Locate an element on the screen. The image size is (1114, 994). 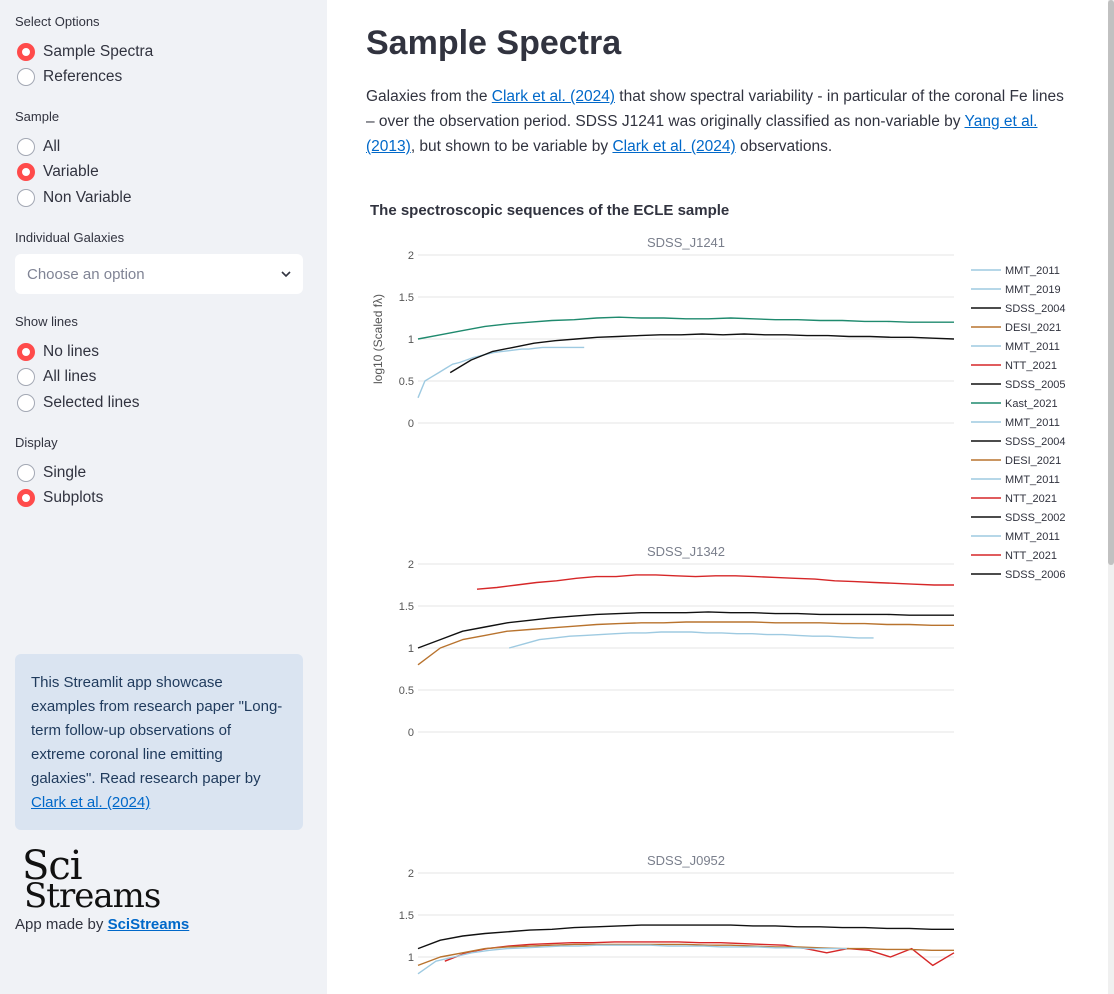
radio-selected-lines-label: Selected lines is located at coordinates (91, 402).